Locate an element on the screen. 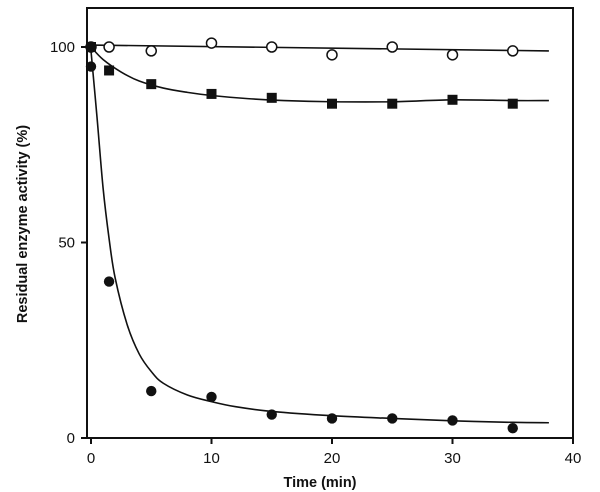 Image resolution: width=600 pixels, height=492 pixels. x-tick-label: 0 is located at coordinates (91, 458).